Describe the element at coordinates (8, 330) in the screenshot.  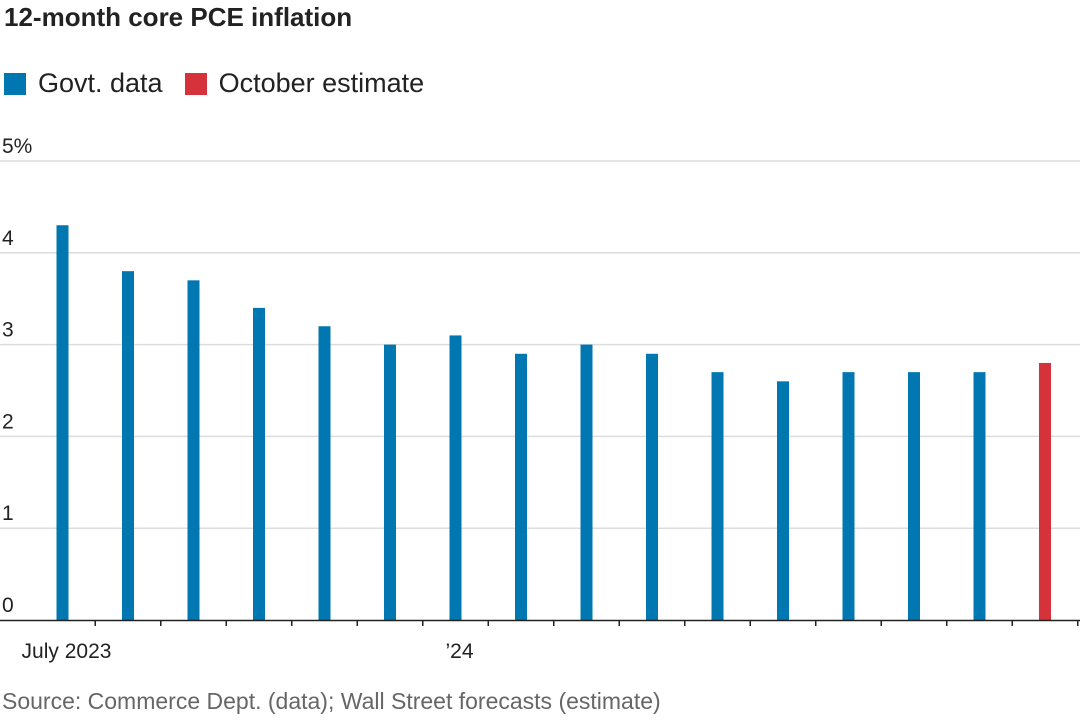
I see `y-tick-label: 3` at that location.